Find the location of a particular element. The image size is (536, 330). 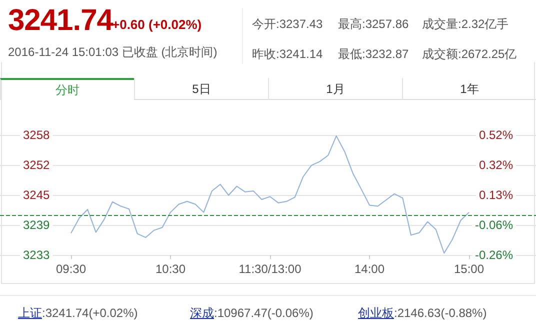

y2-tick-label: 0.52% is located at coordinates (496, 135).